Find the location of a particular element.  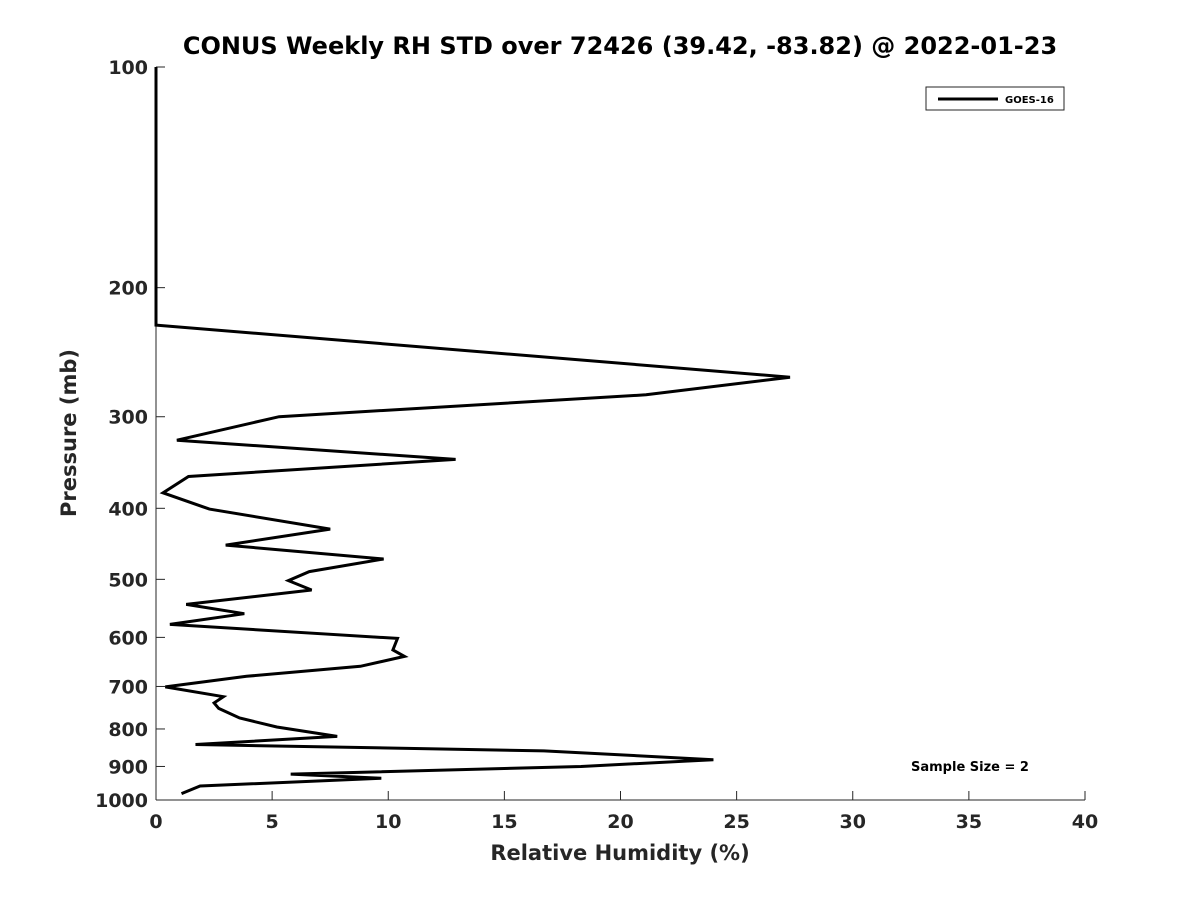

y-tick-label: 200 is located at coordinates (128, 289).